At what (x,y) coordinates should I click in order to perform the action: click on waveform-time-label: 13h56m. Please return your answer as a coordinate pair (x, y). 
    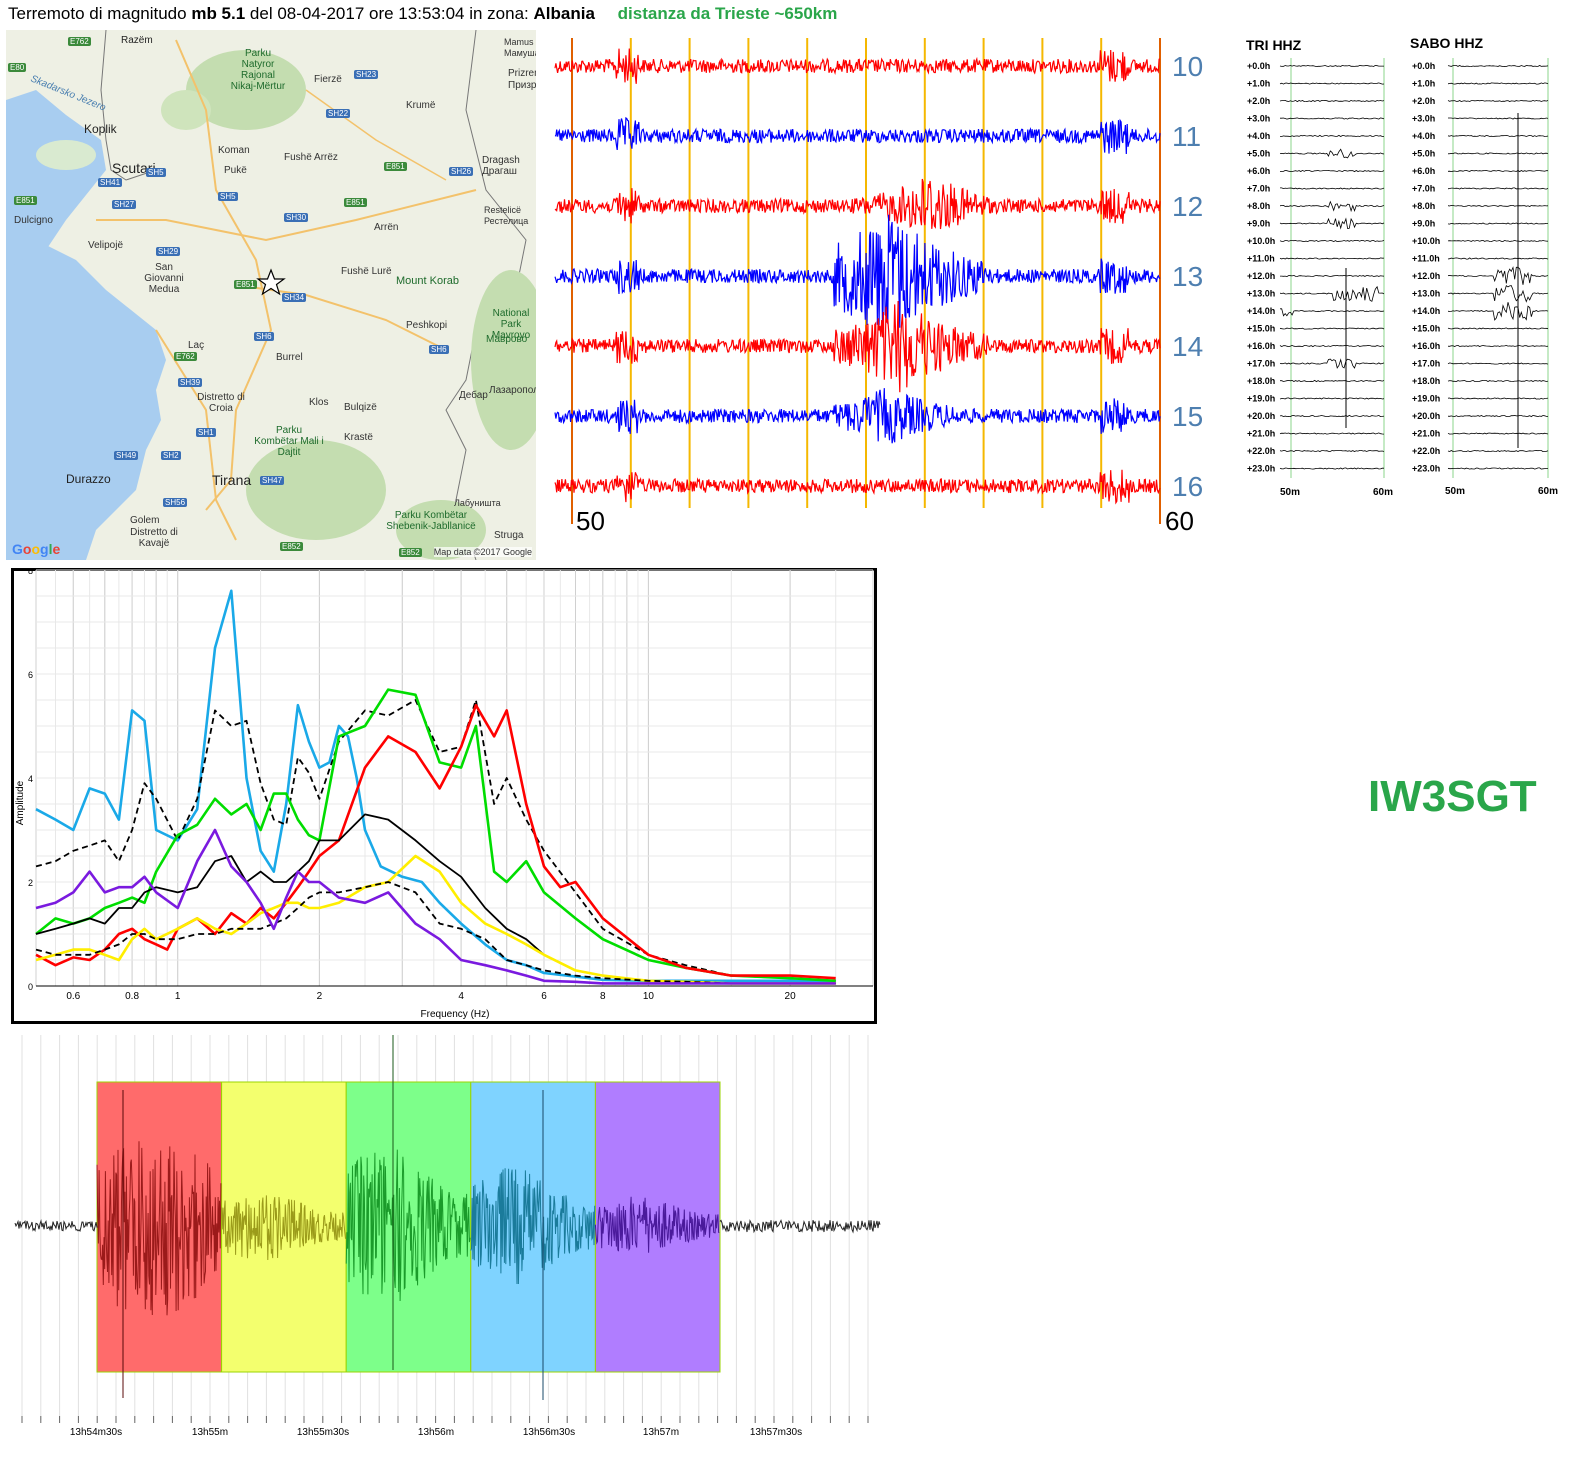
    Looking at the image, I should click on (436, 1432).